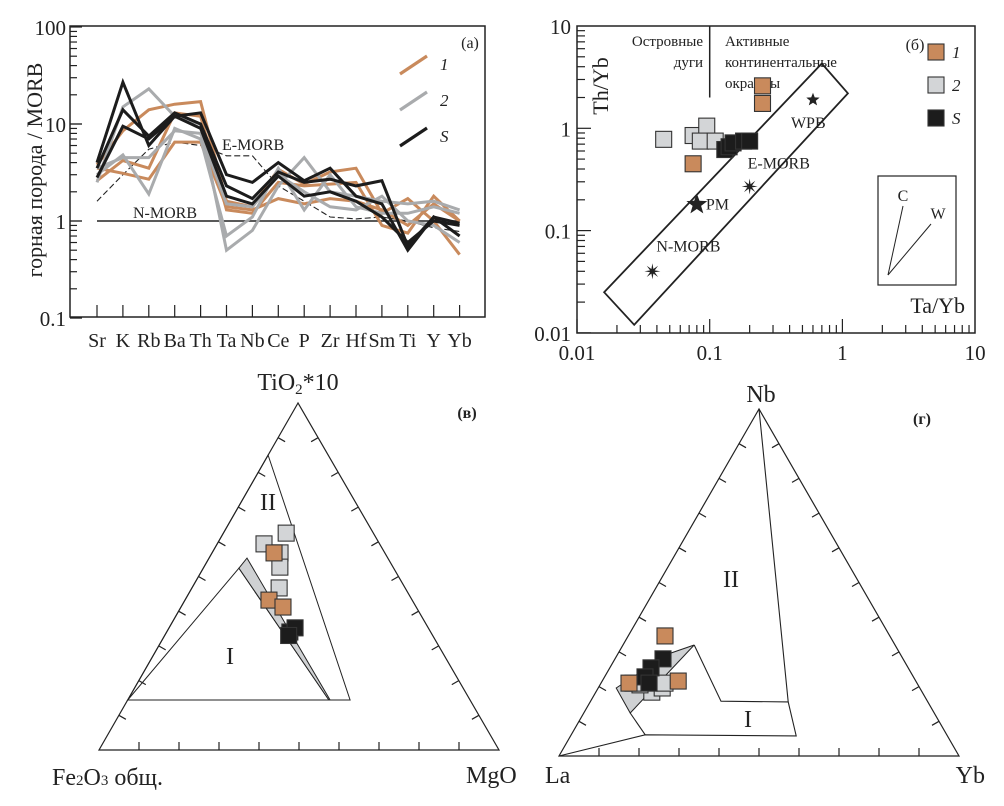 This screenshot has width=1004, height=806. Describe the element at coordinates (667, 42) in the screenshot. I see `region-label-island-arcs: Островные` at that location.